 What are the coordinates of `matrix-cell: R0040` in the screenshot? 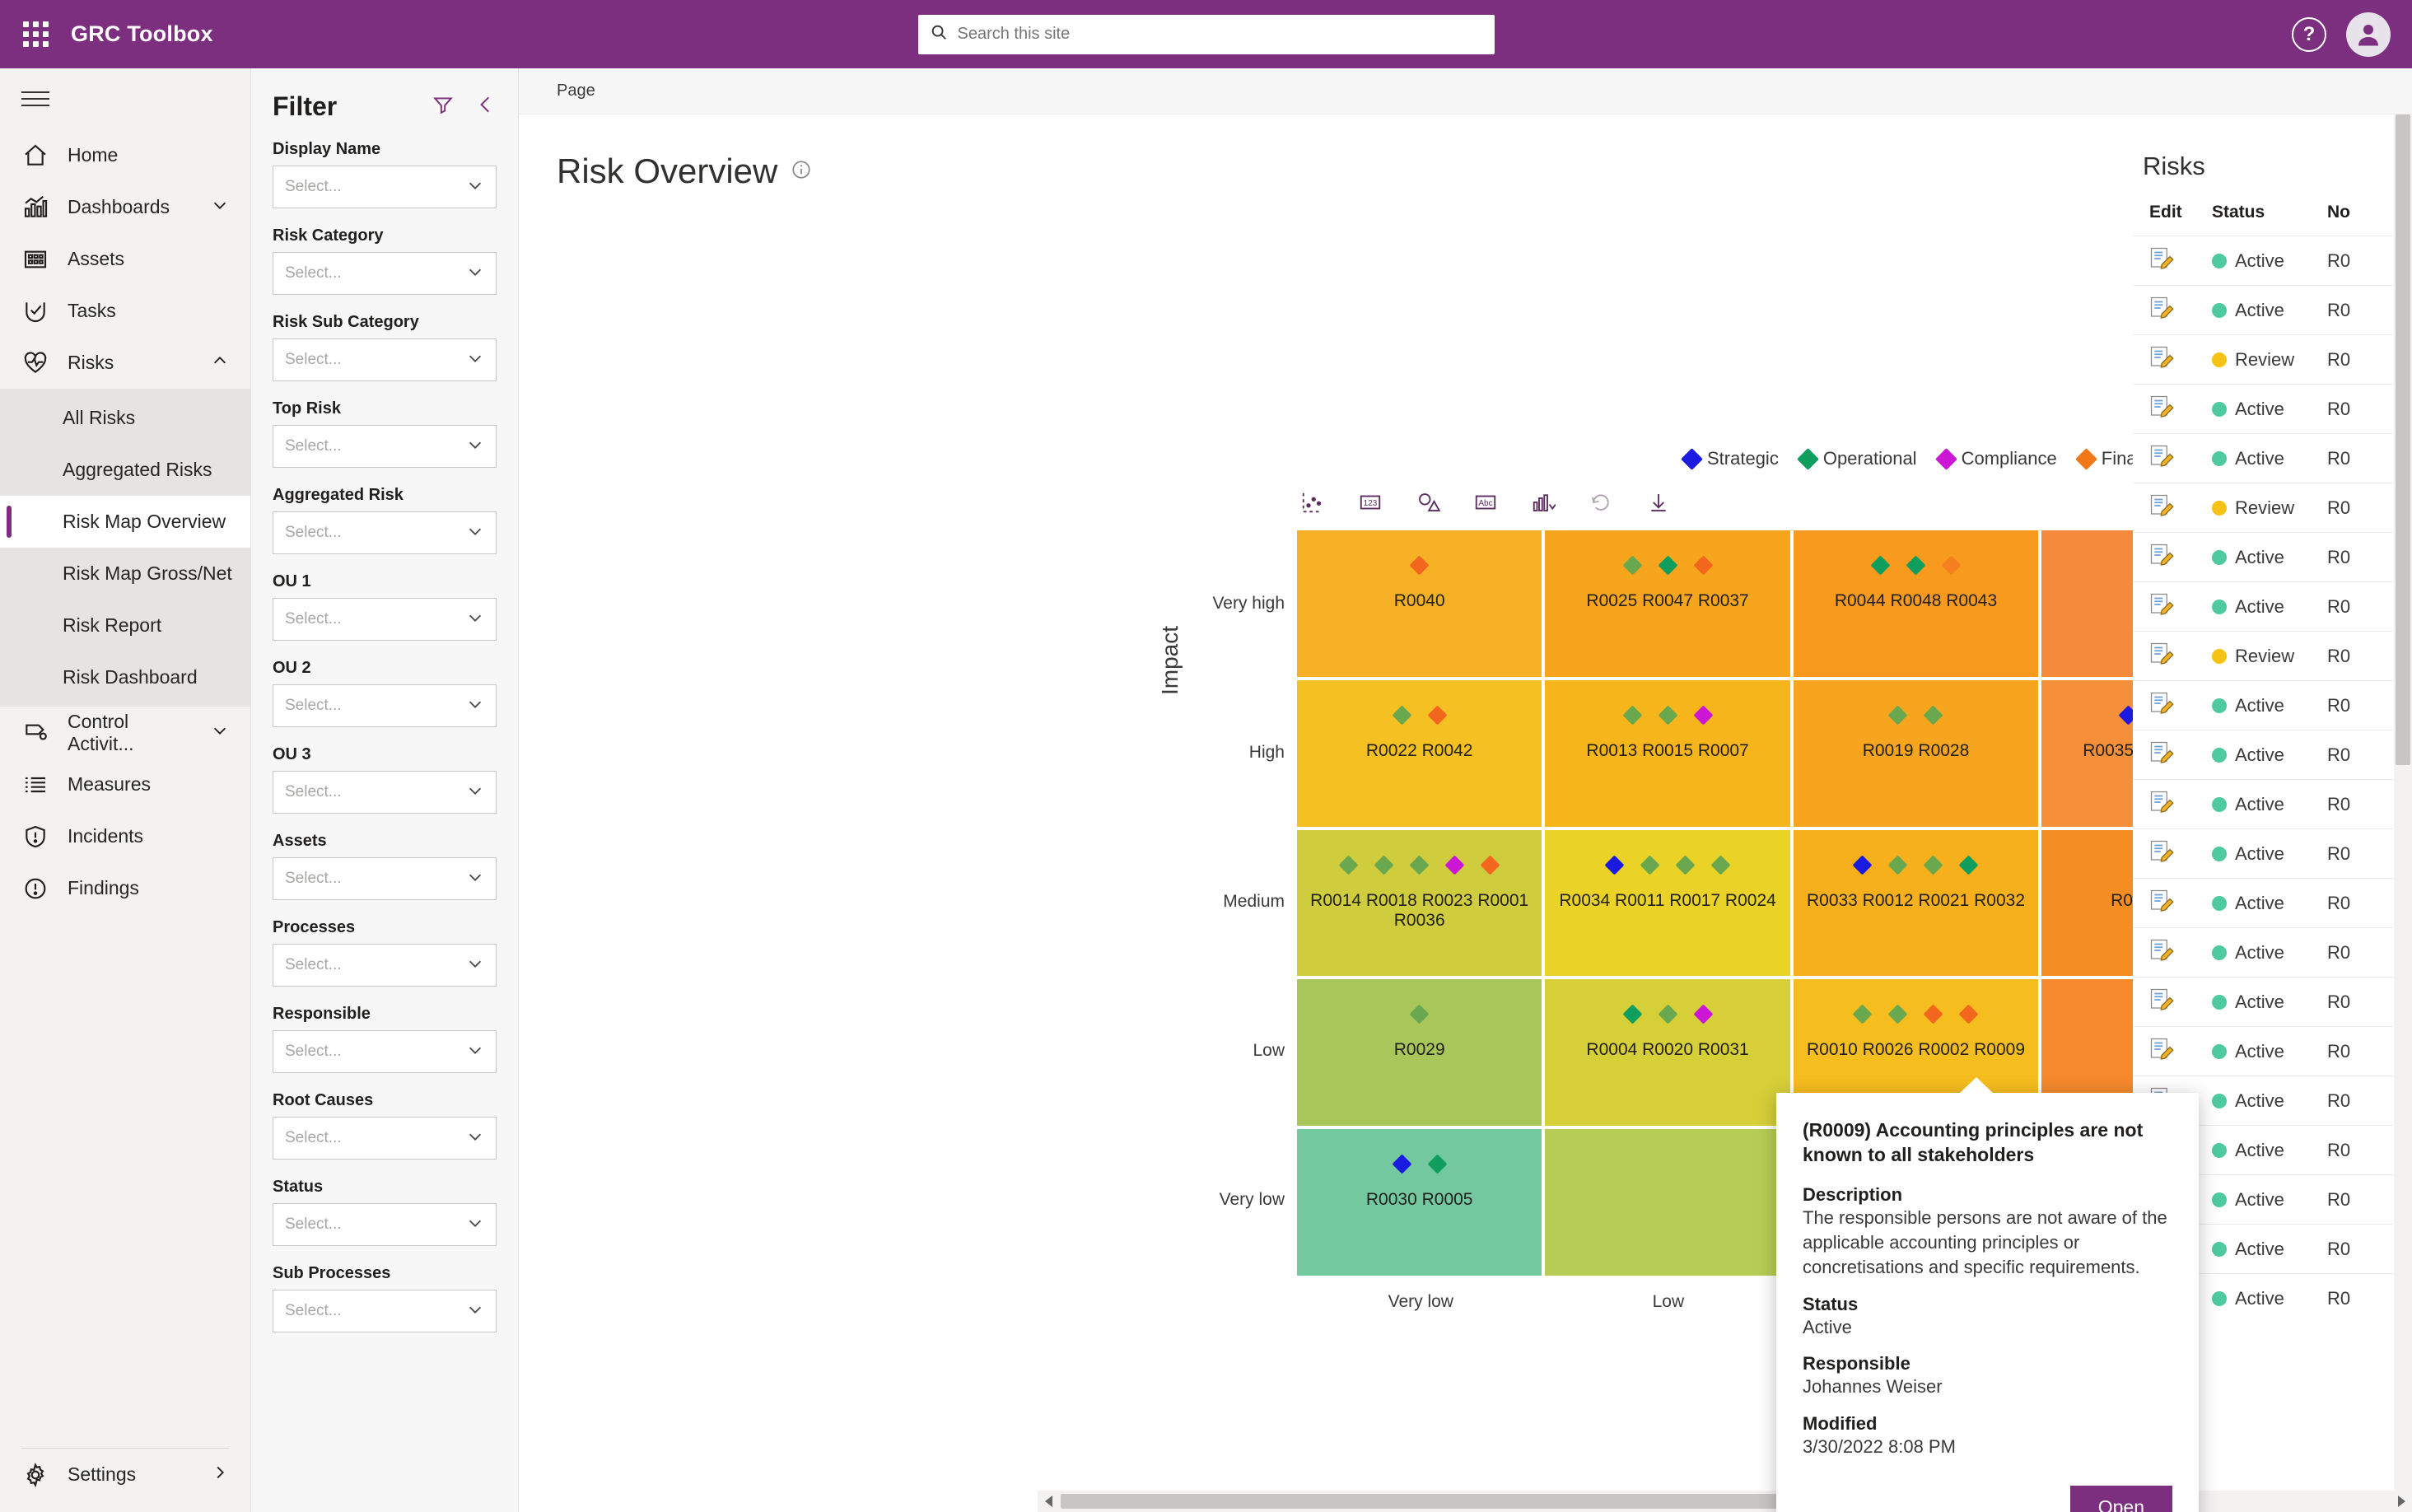 It's located at (1420, 603).